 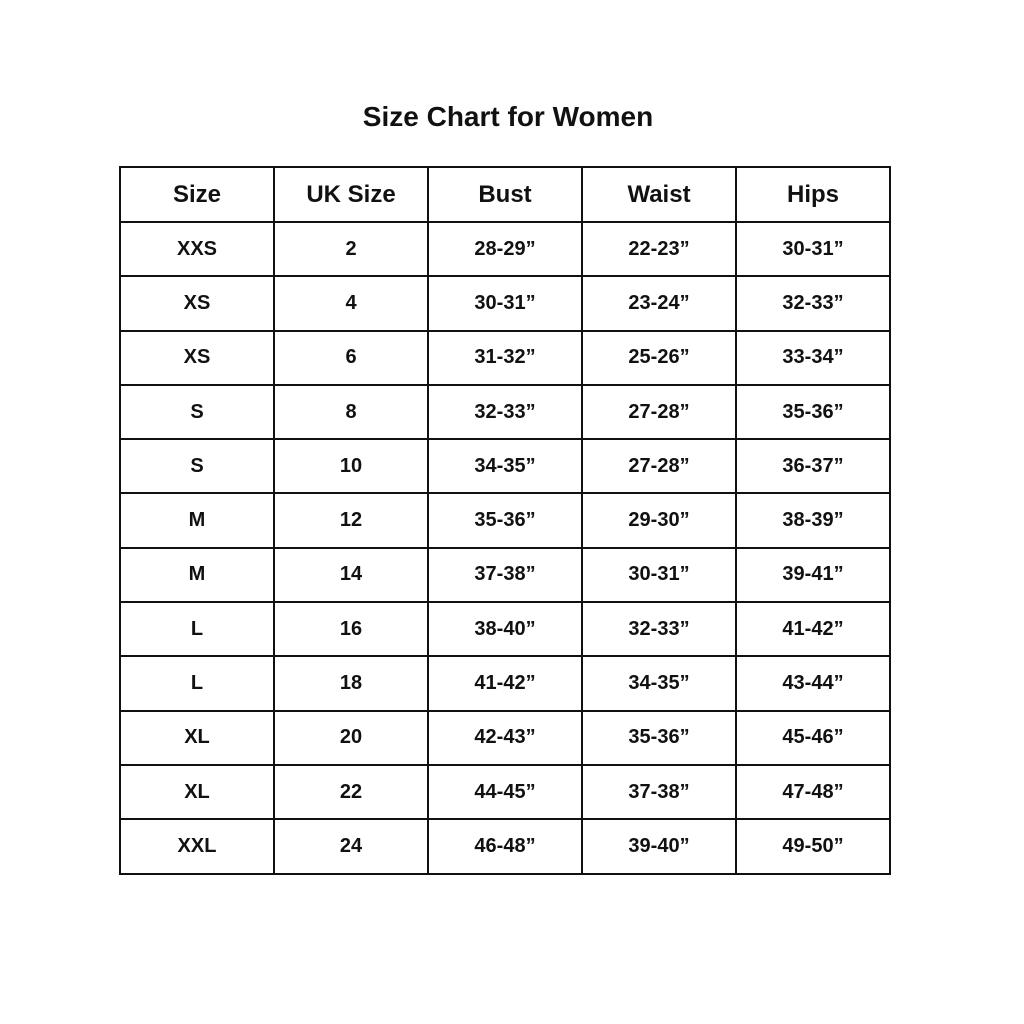 I want to click on table-cell: 49-50”, so click(x=813, y=846).